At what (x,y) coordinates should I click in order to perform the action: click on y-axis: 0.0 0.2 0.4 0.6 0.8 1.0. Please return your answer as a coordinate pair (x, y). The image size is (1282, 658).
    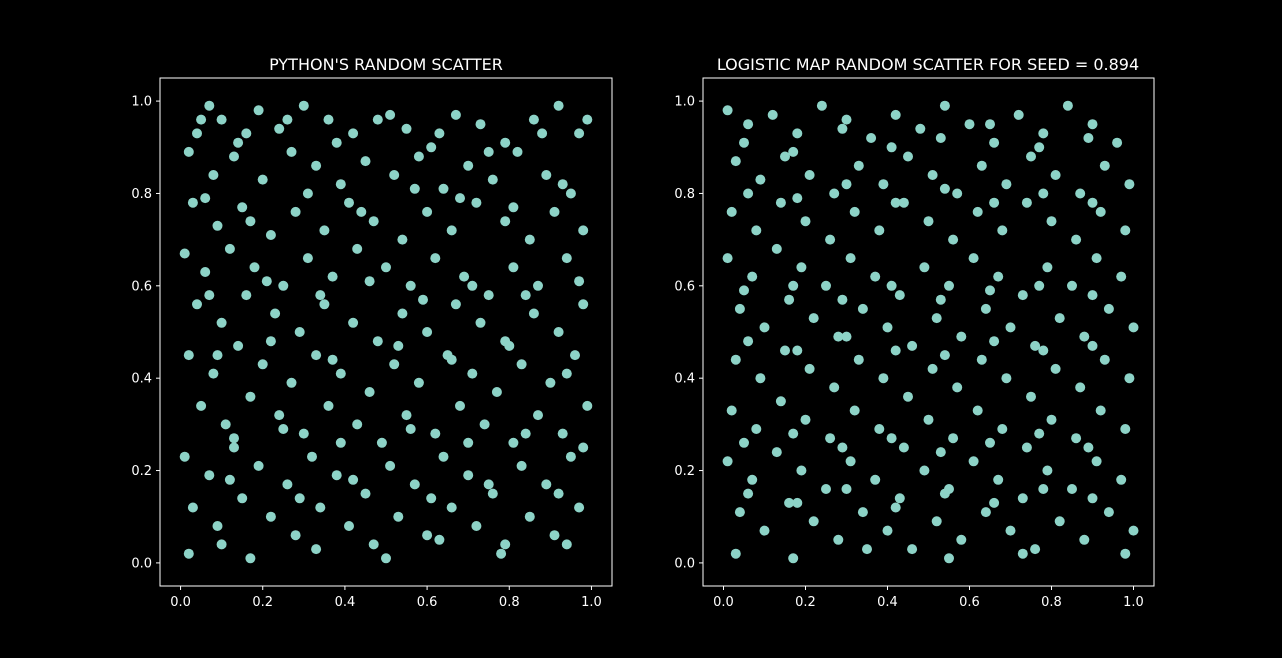
    Looking at the image, I should click on (688, 333).